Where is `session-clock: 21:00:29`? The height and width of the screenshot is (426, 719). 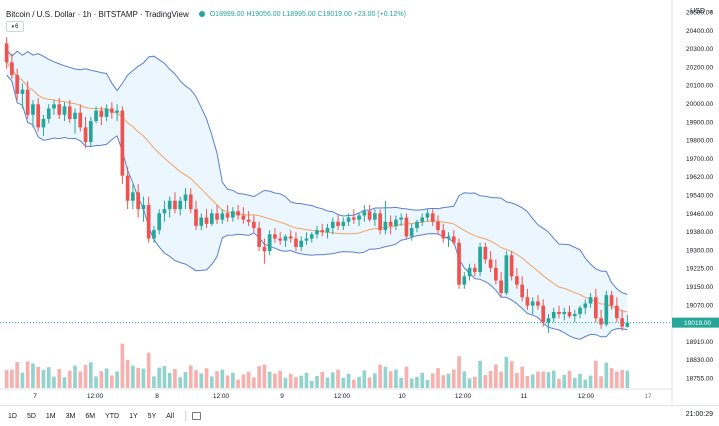
session-clock: 21:00:29 is located at coordinates (699, 414).